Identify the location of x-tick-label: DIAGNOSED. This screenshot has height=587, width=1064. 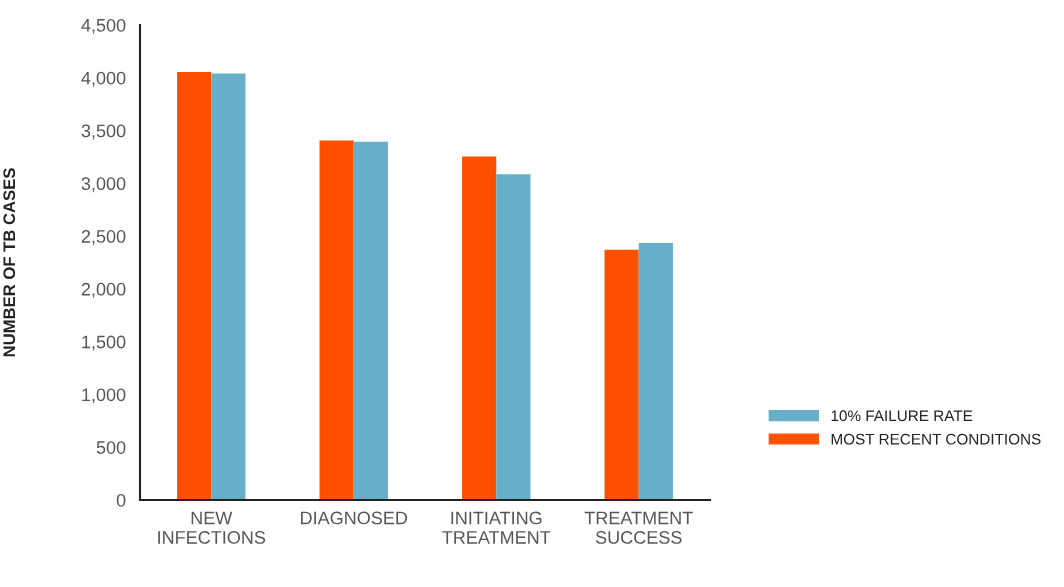
(354, 518).